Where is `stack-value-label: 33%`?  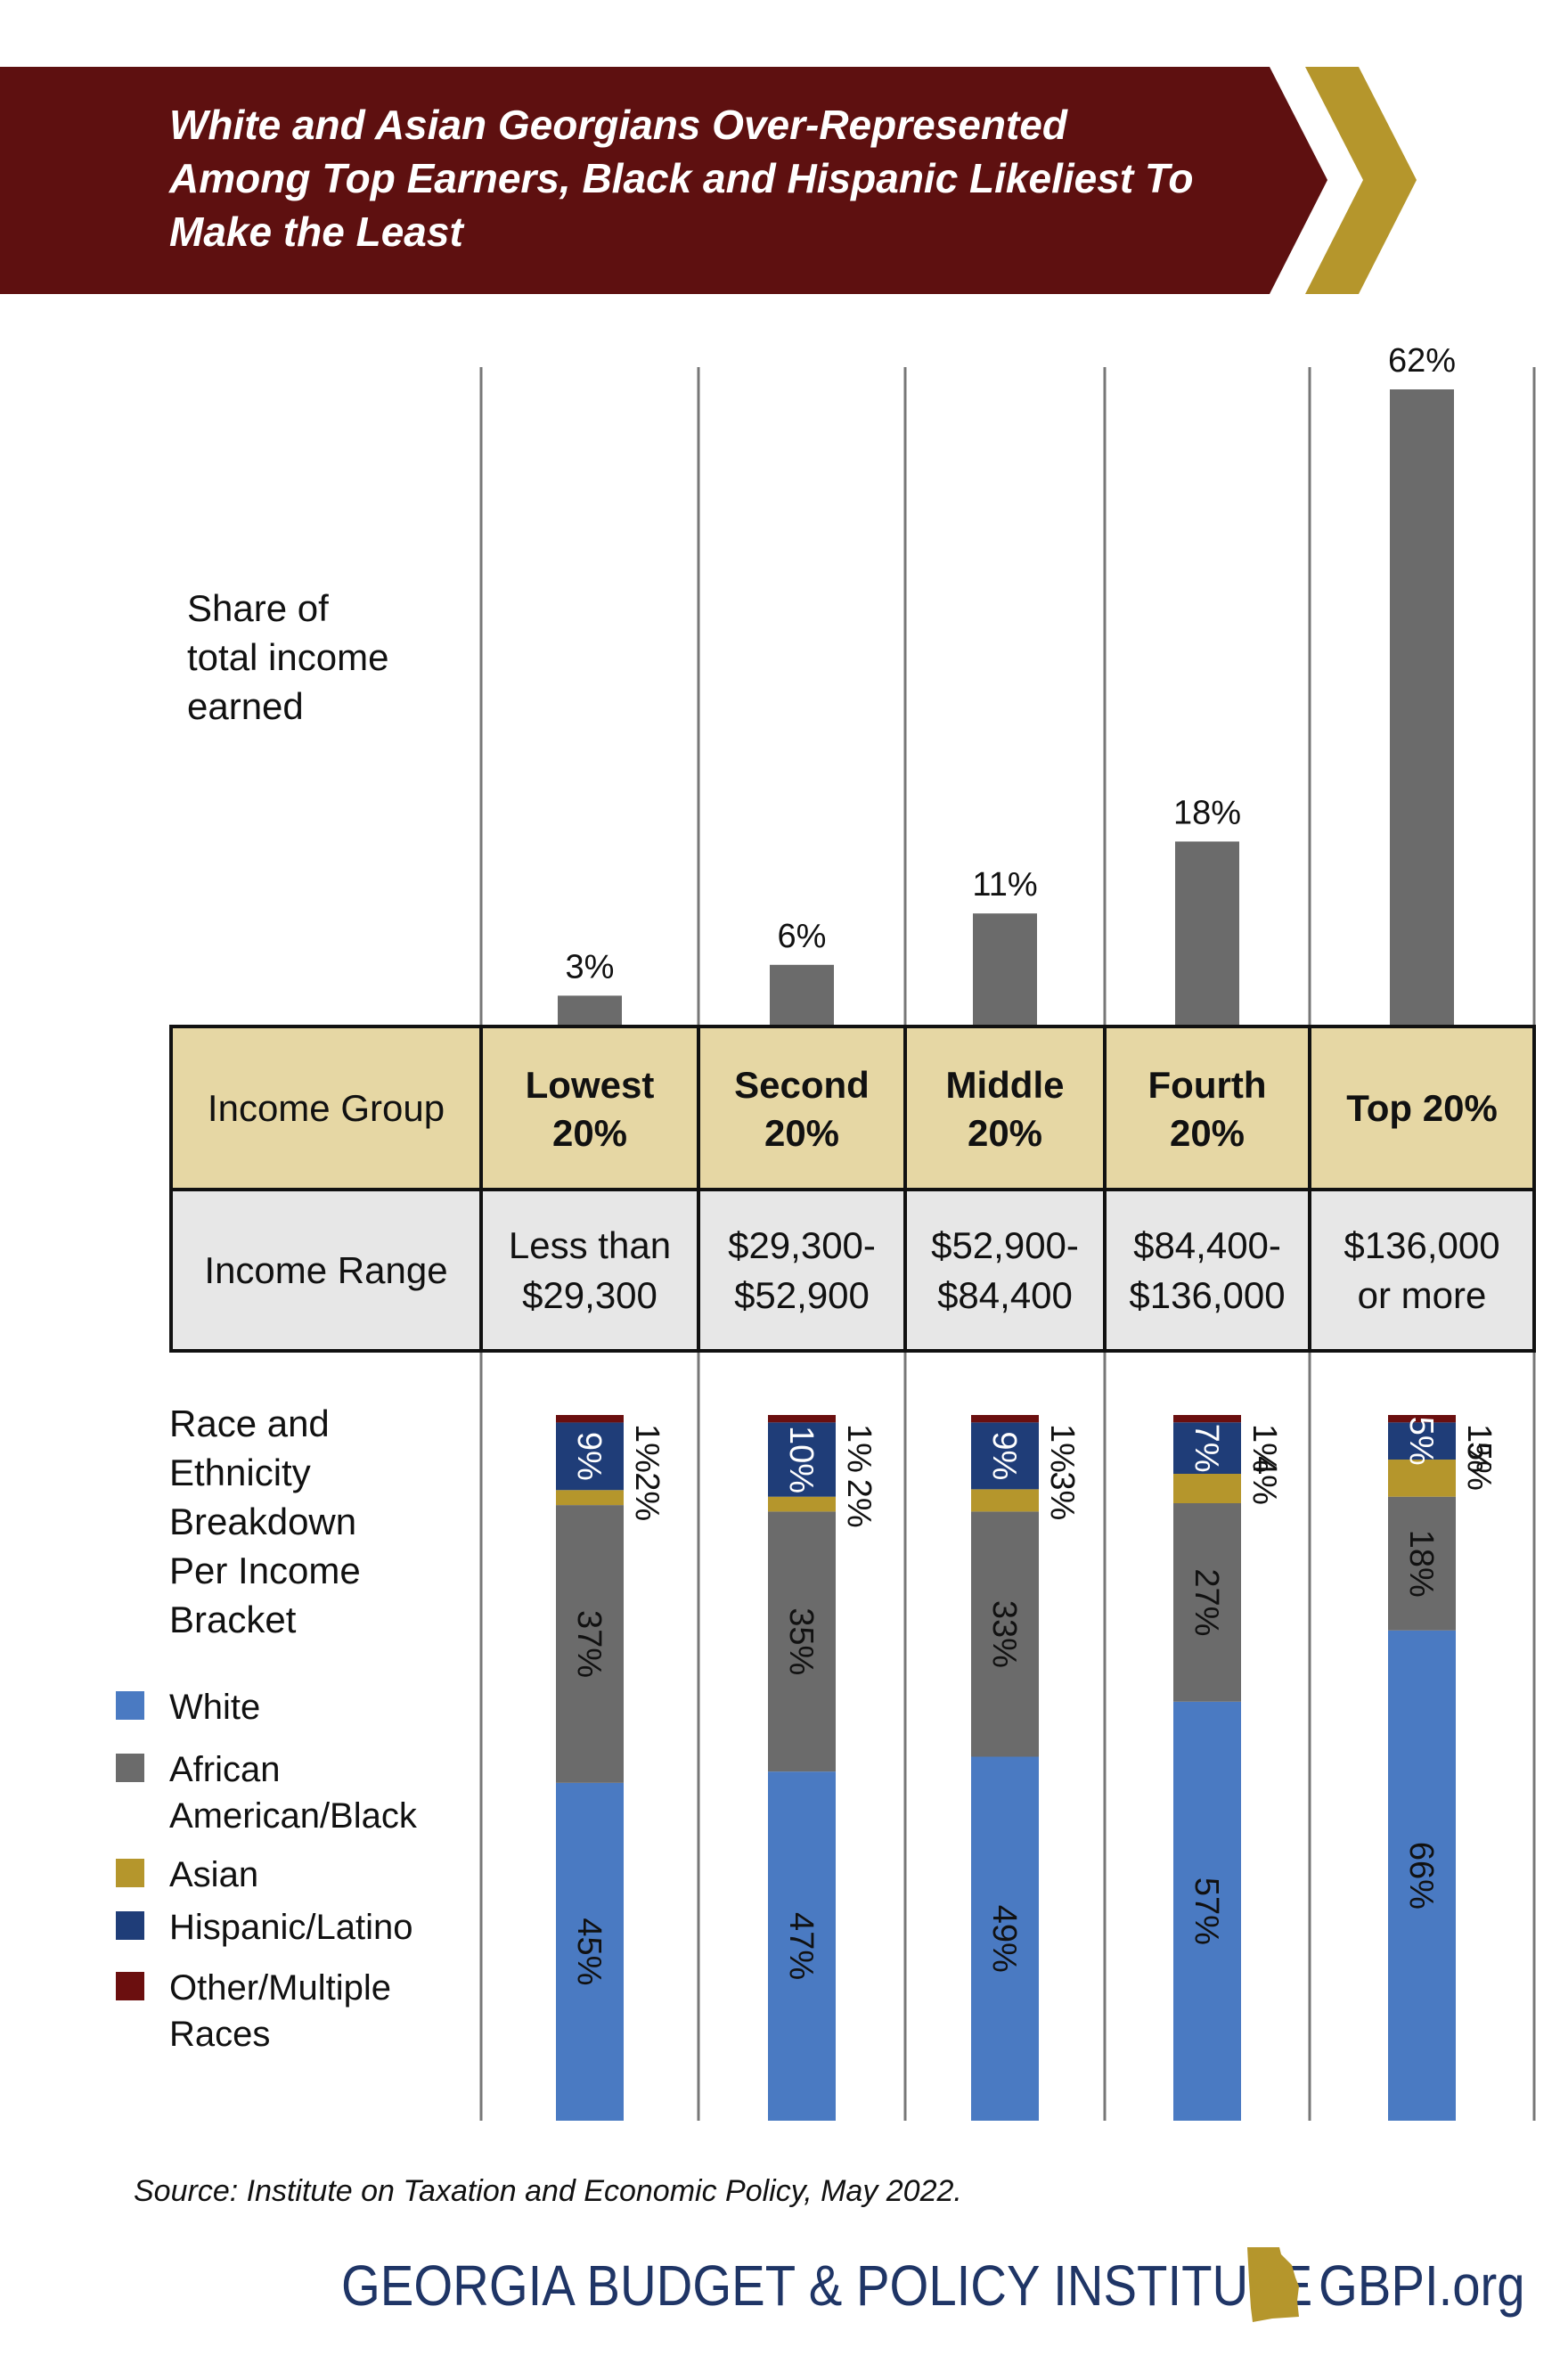
stack-value-label: 33% is located at coordinates (1004, 1634).